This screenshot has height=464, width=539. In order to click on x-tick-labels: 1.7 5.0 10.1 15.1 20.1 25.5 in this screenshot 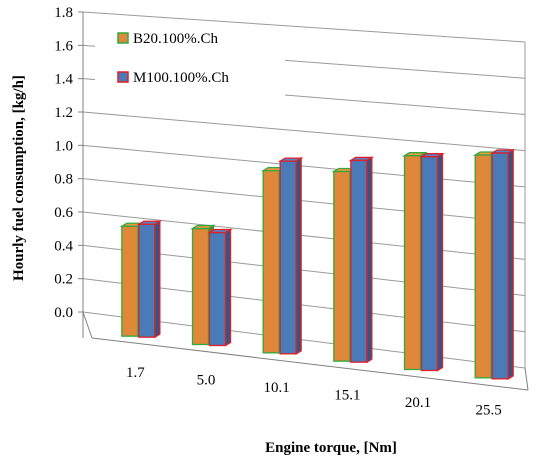, I will do `click(314, 392)`.